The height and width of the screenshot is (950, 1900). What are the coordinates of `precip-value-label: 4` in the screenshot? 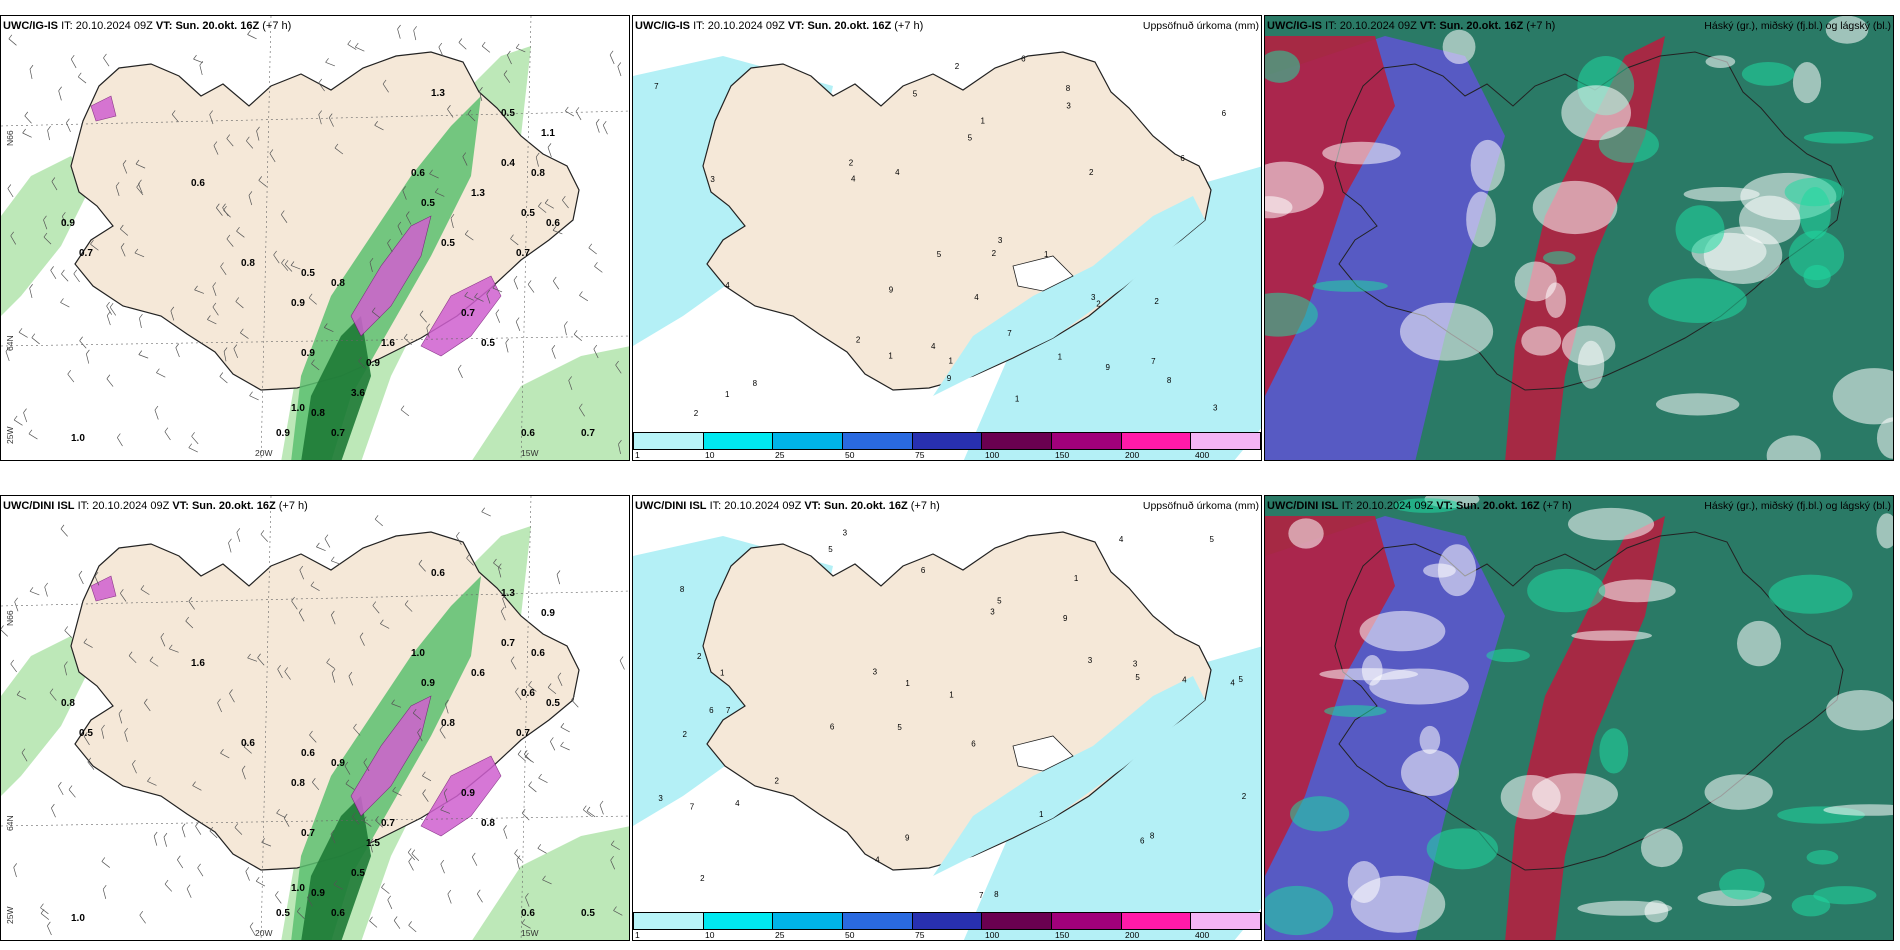 It's located at (1232, 682).